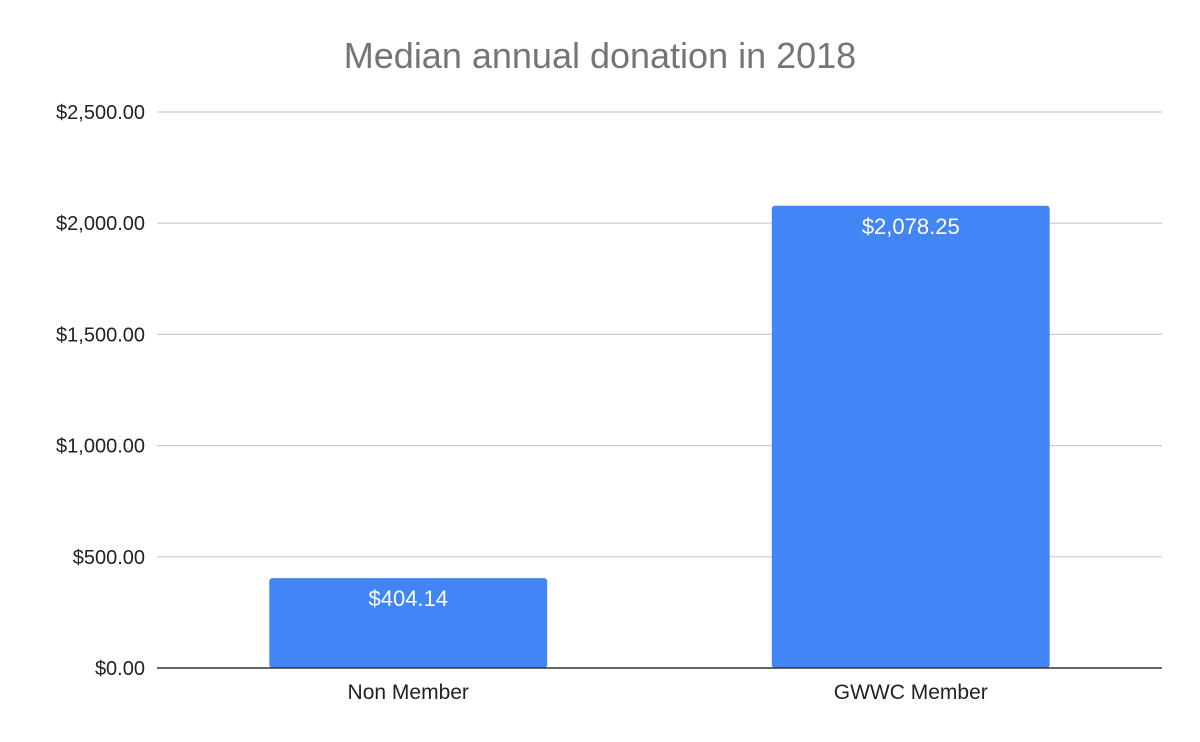 The width and height of the screenshot is (1200, 742). I want to click on y-tick-label: $1,000.00, so click(100, 447).